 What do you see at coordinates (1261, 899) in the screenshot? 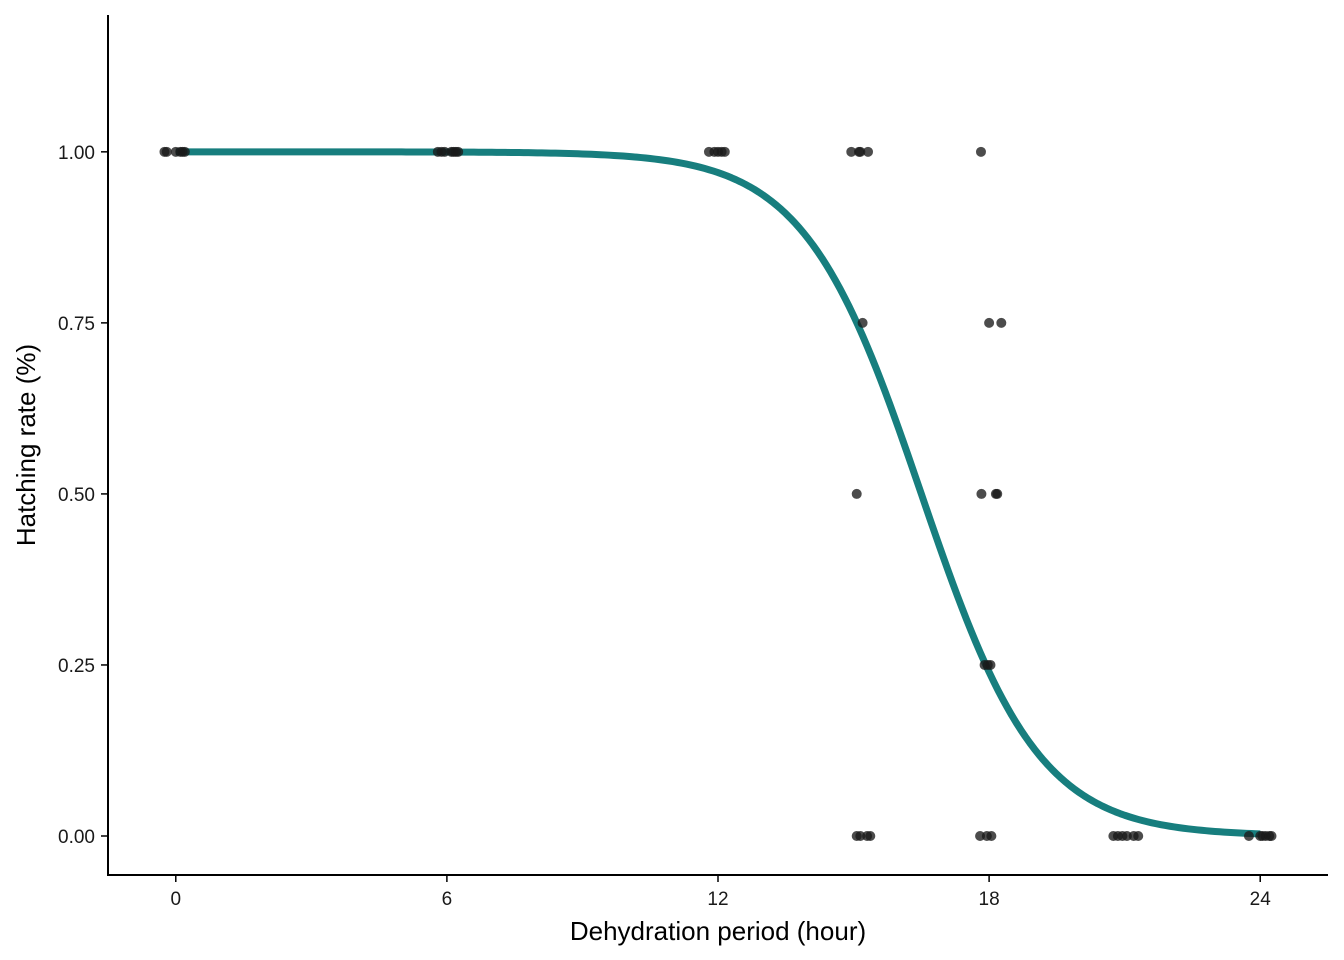
I see `x-tick-label: 24` at bounding box center [1261, 899].